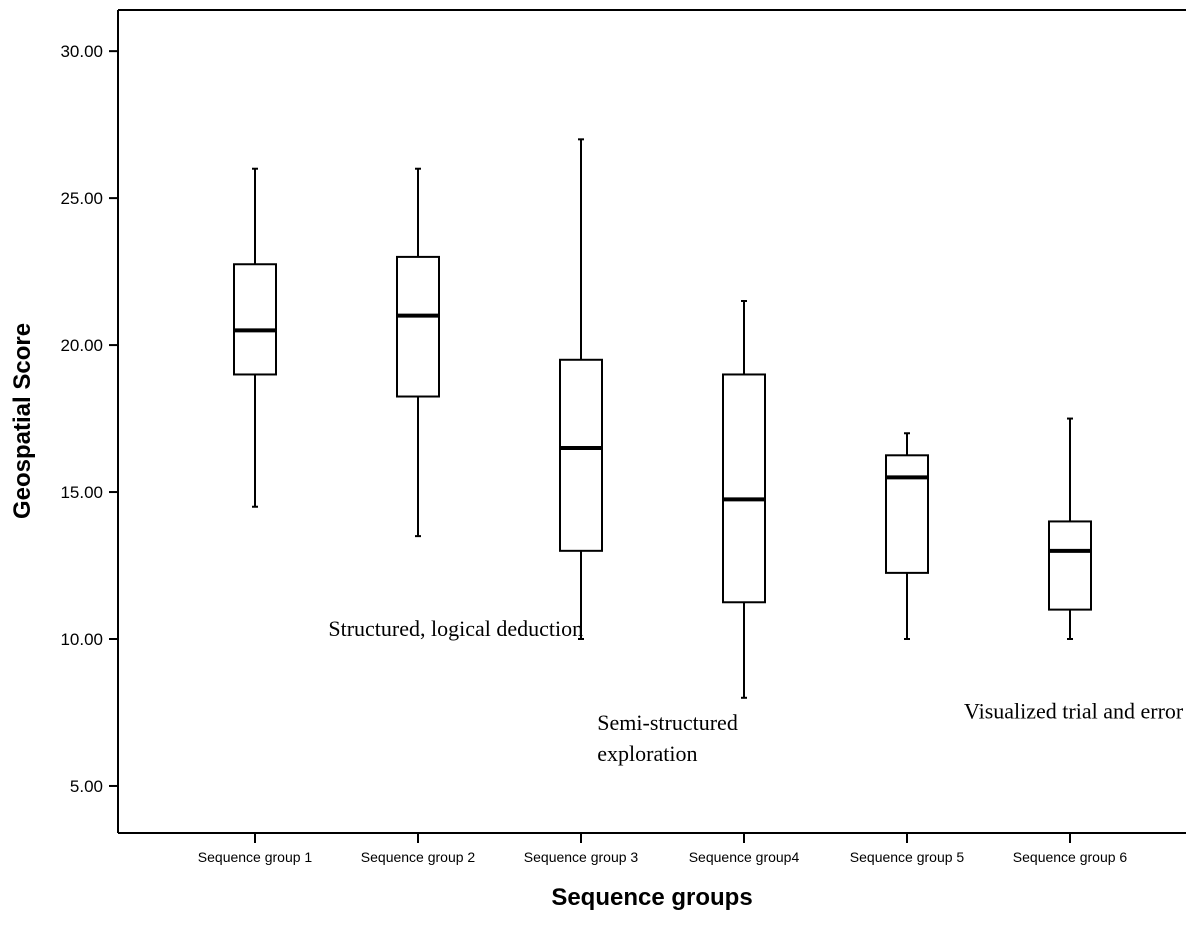  I want to click on y-axis-title: Geospatial Score, so click(22, 421).